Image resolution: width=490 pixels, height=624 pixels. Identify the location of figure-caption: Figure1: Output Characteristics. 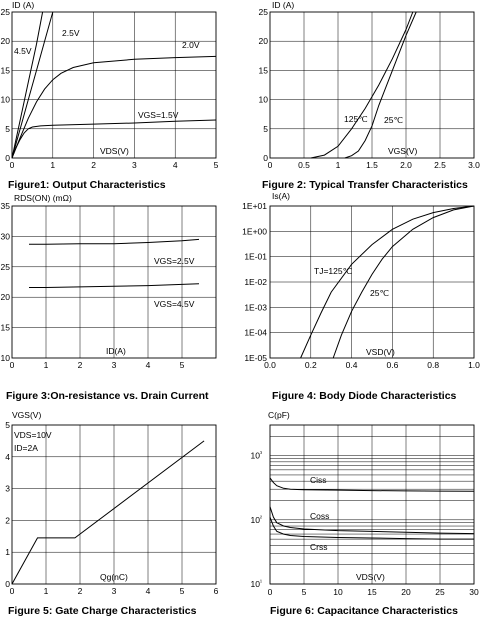
(87, 185).